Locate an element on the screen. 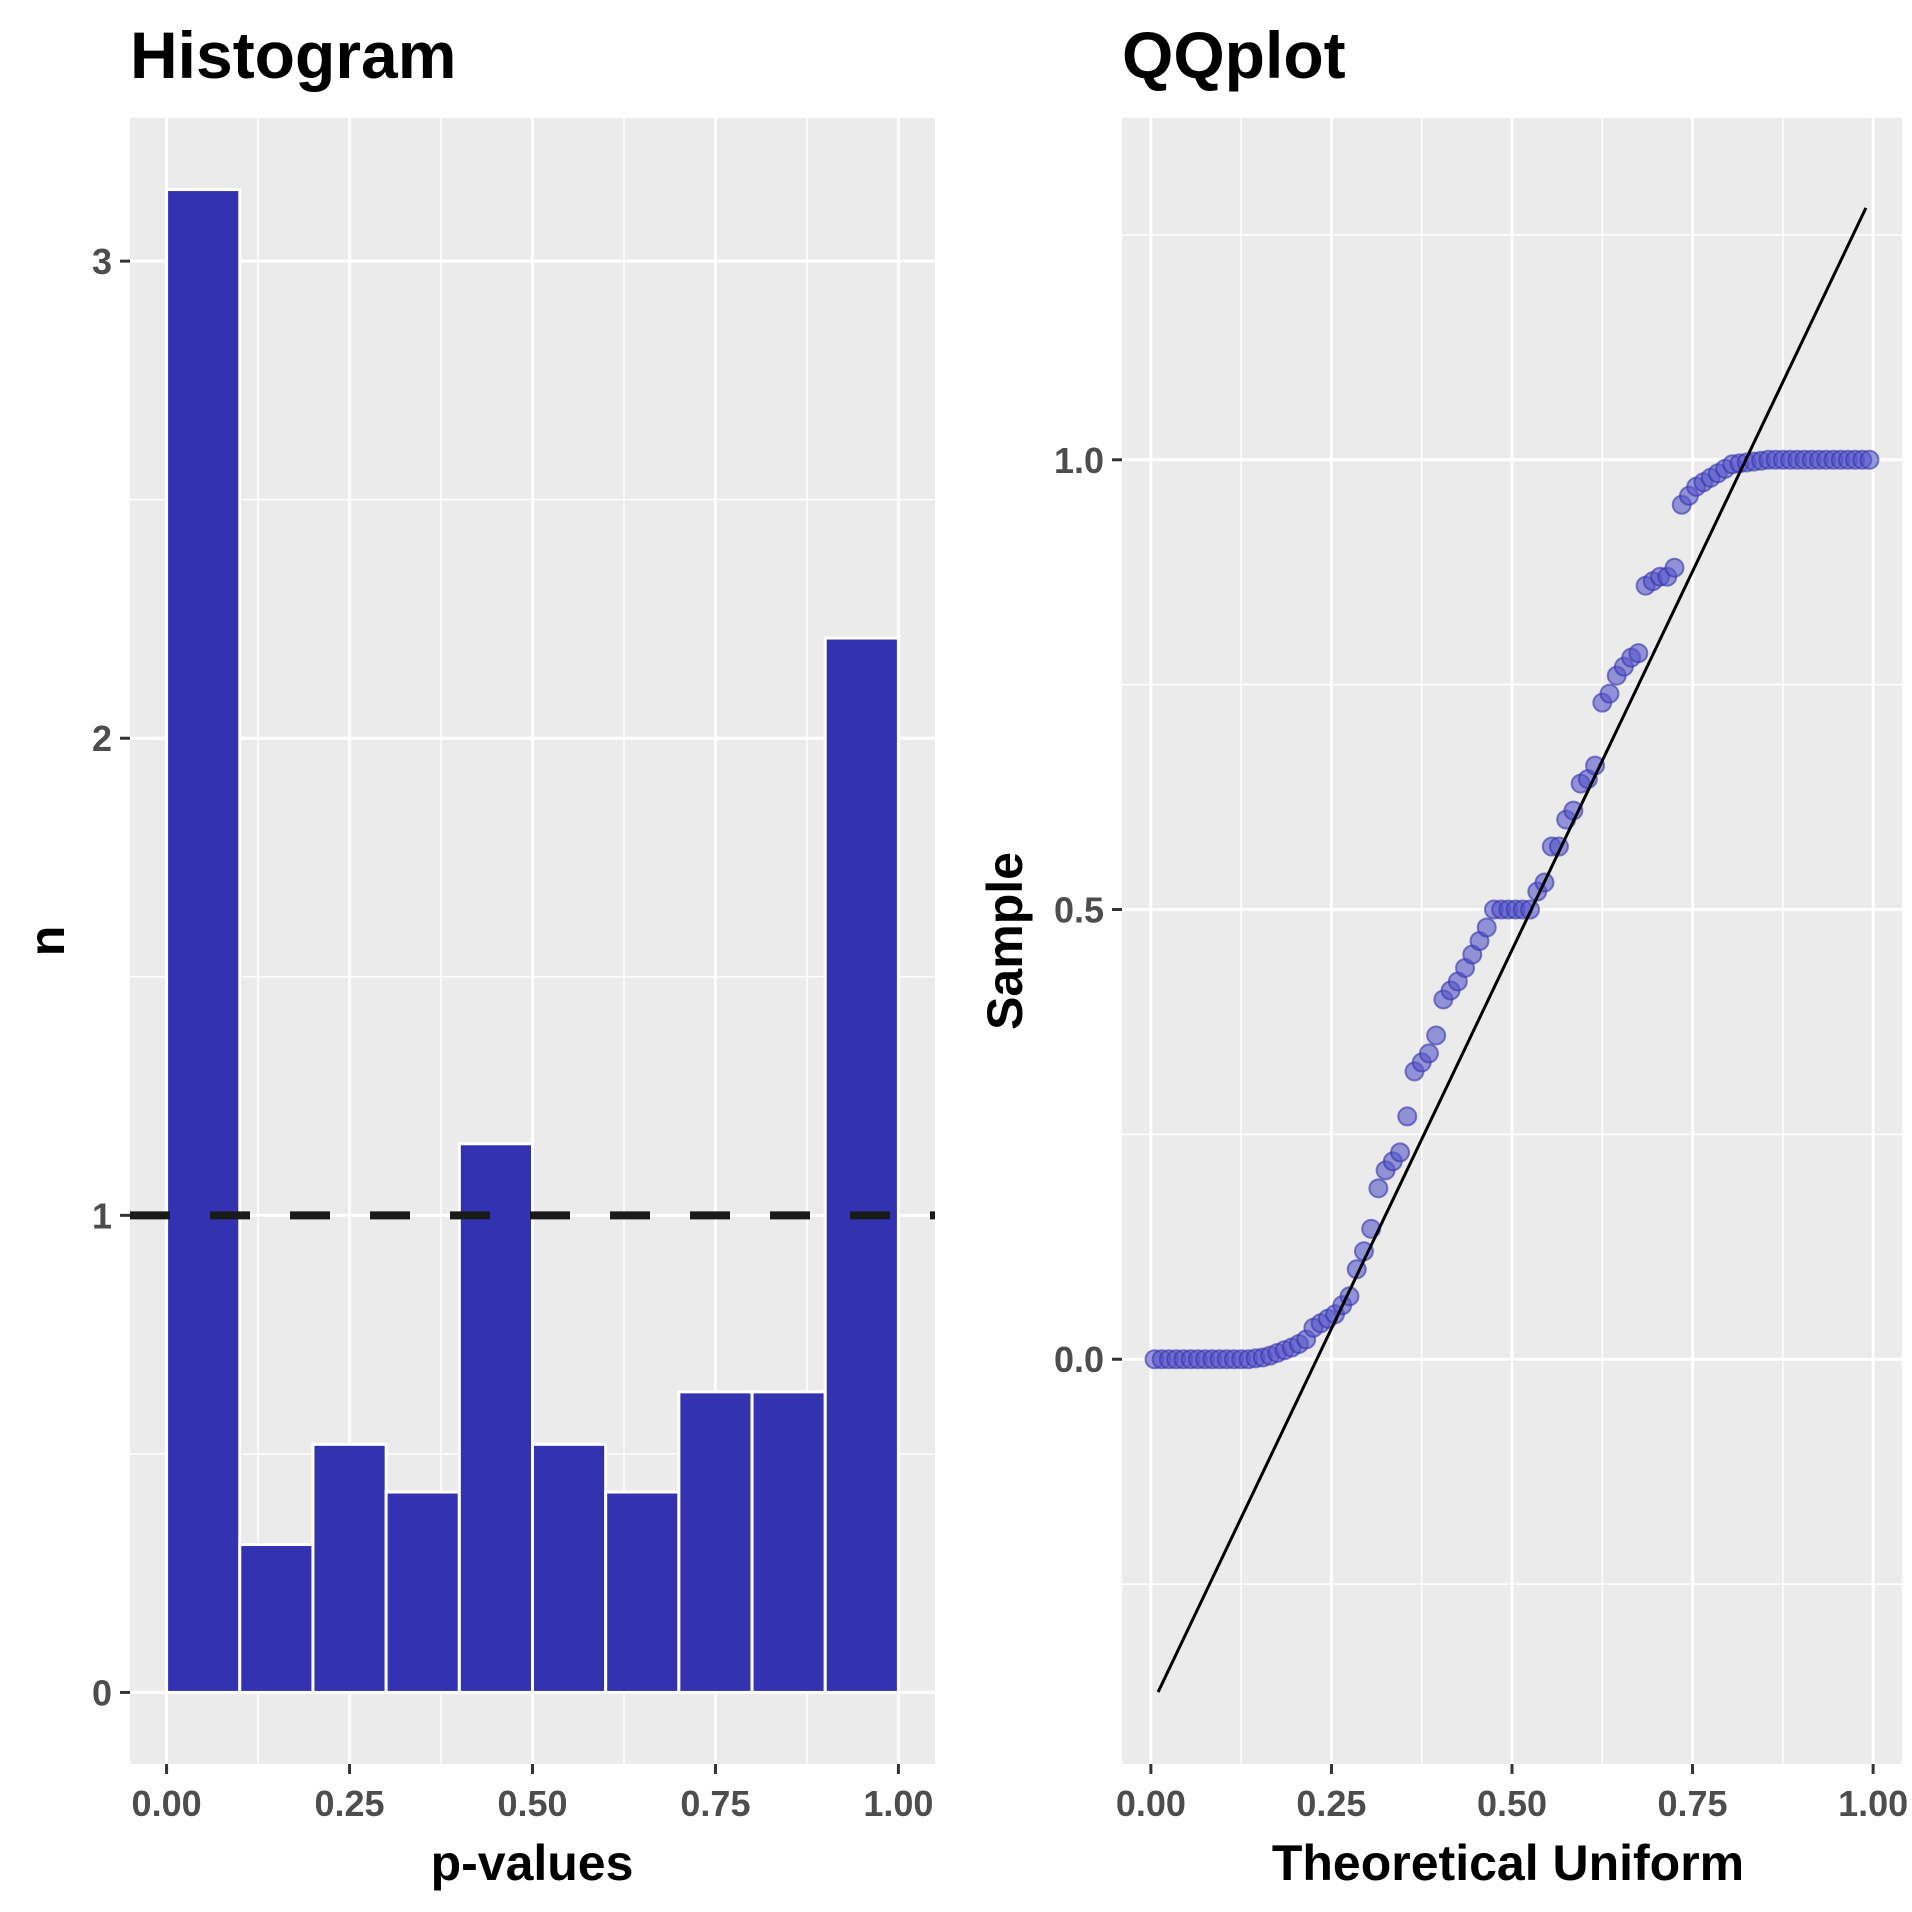  qqplot-x-tick-label: 1.00 is located at coordinates (1873, 1803).